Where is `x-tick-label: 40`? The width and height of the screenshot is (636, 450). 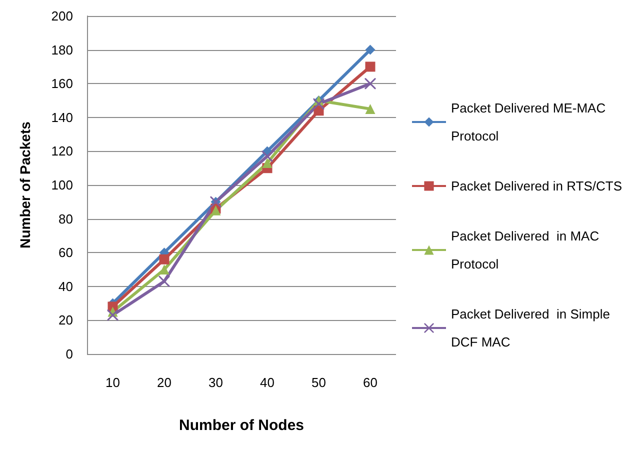 x-tick-label: 40 is located at coordinates (267, 382).